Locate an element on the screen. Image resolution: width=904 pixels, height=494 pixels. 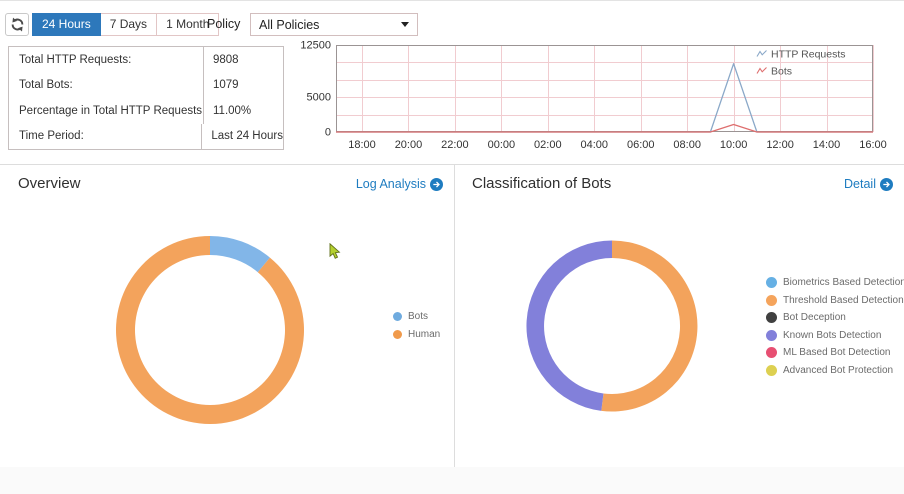
legend-item-label: Threshold Based Detection is located at coordinates (843, 300).